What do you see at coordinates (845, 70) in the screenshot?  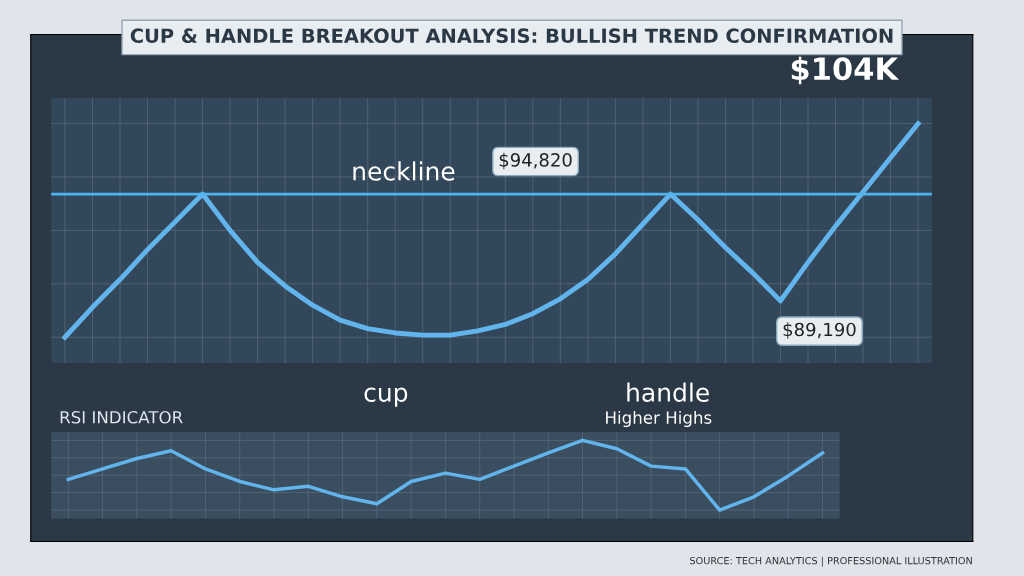 I see `text: $104K` at bounding box center [845, 70].